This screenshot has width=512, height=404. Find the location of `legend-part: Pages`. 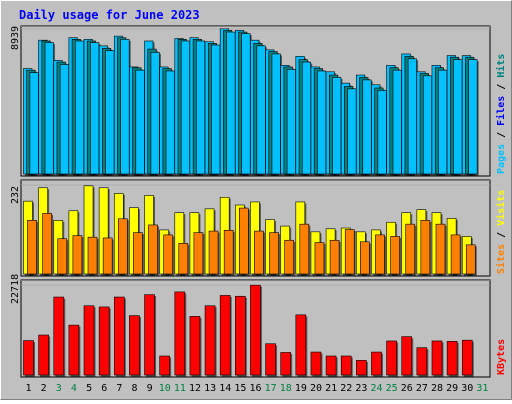

legend-part: Pages is located at coordinates (501, 159).